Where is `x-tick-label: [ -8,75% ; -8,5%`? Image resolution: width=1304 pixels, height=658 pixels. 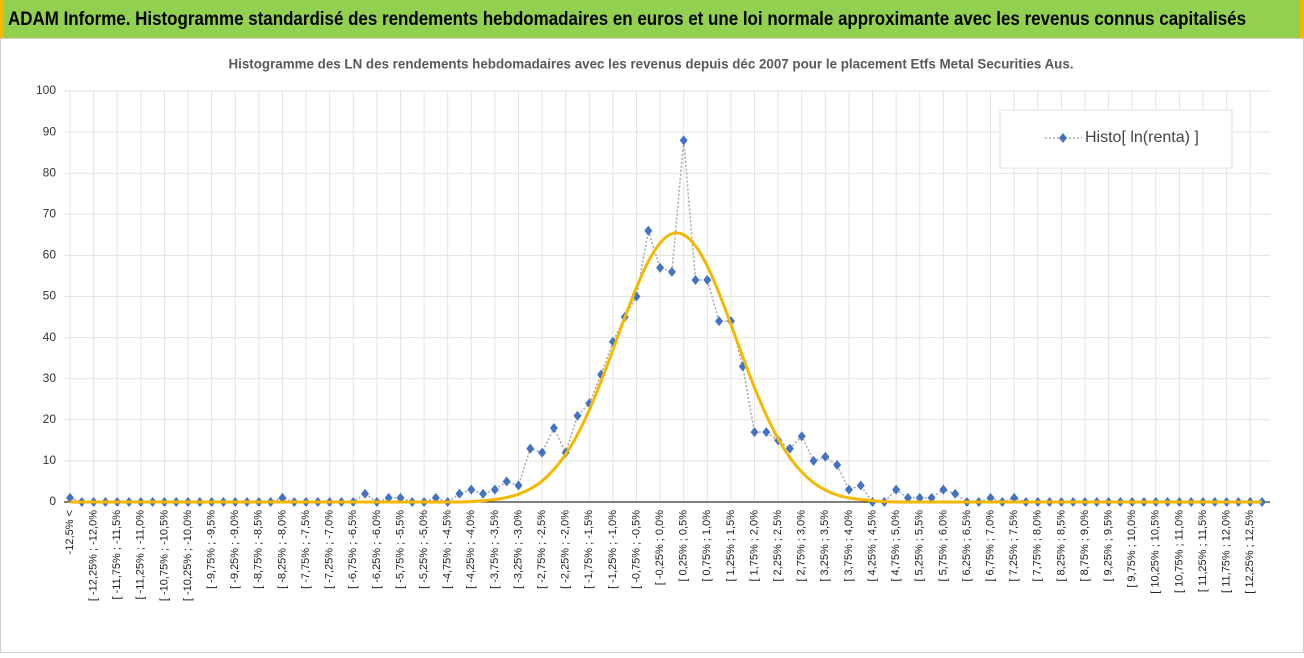 x-tick-label: [ -8,75% ; -8,5% is located at coordinates (259, 549).